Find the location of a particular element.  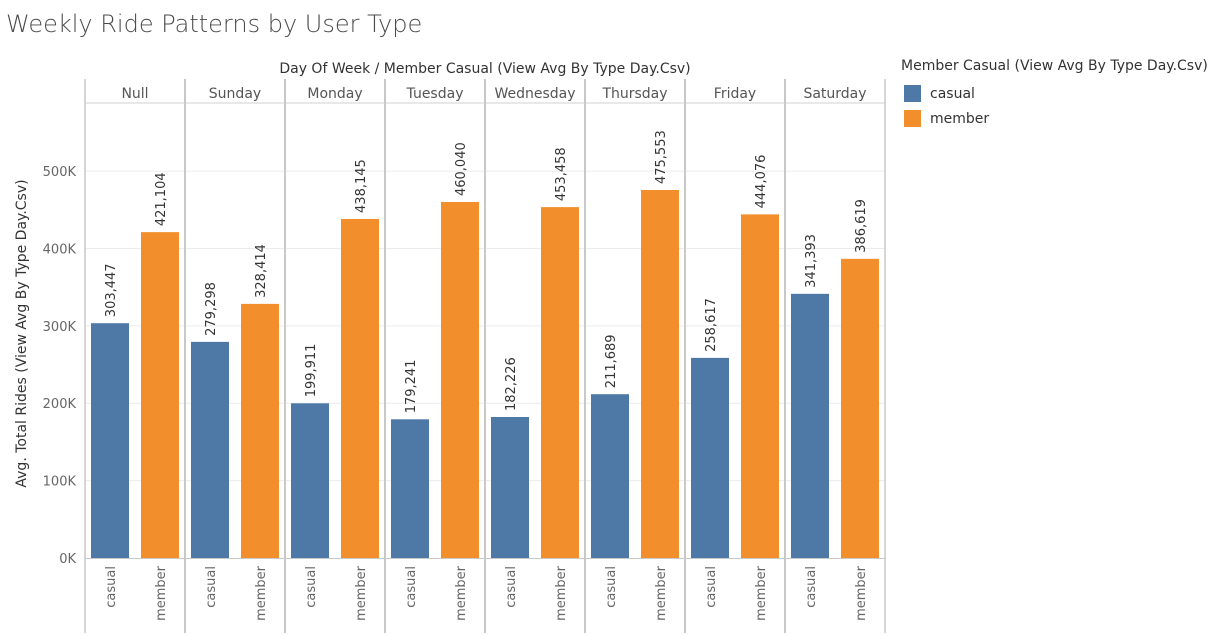

category-label: Monday is located at coordinates (334, 94).